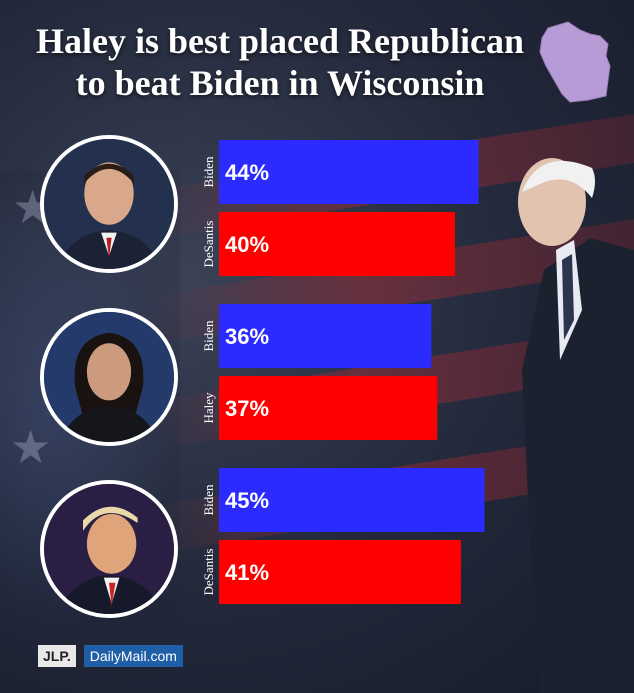 The image size is (634, 693). Describe the element at coordinates (247, 572) in the screenshot. I see `value-label: 41%` at that location.